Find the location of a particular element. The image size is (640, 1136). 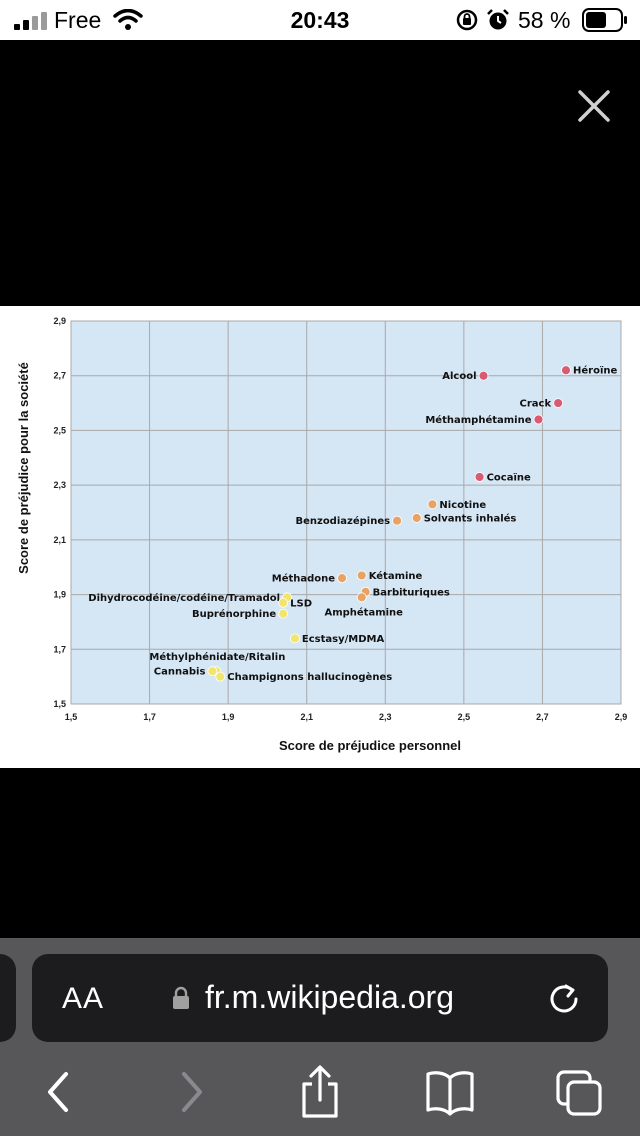

point-label: Dihydrocodéine/codéine/Tramadol is located at coordinates (184, 598).